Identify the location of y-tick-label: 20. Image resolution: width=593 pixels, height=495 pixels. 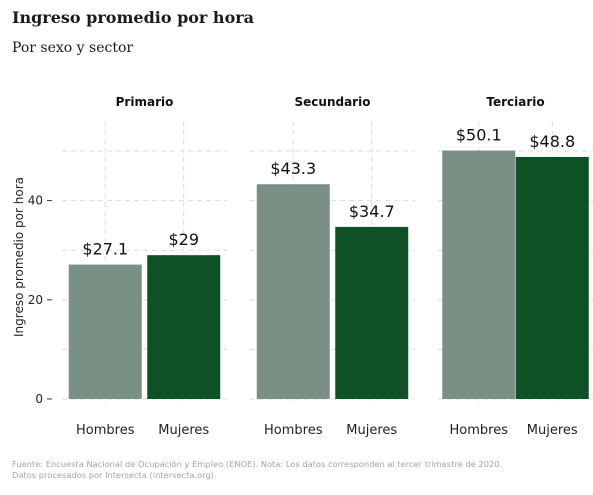
(35, 300).